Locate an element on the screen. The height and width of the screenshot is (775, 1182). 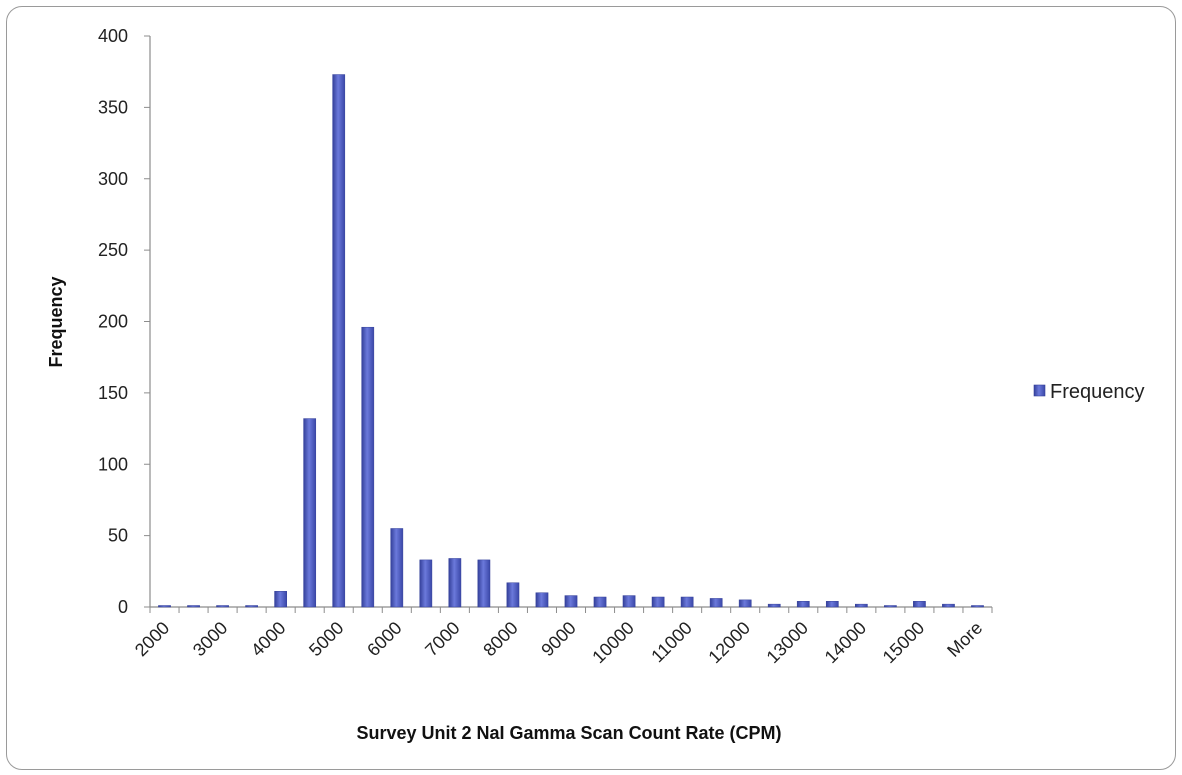
x-tick-label: 2000 is located at coordinates (152, 639).